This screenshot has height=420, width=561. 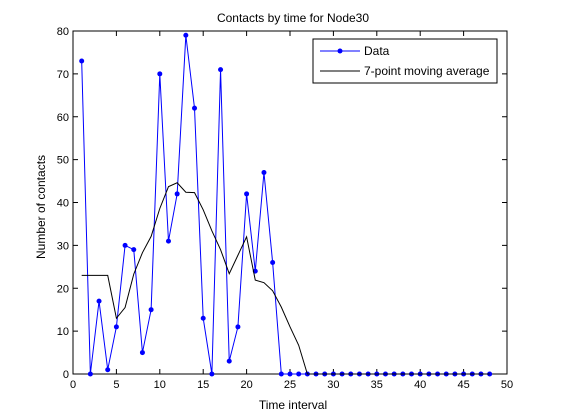 I want to click on chart-title: Contacts by time for Node30, so click(x=293, y=18).